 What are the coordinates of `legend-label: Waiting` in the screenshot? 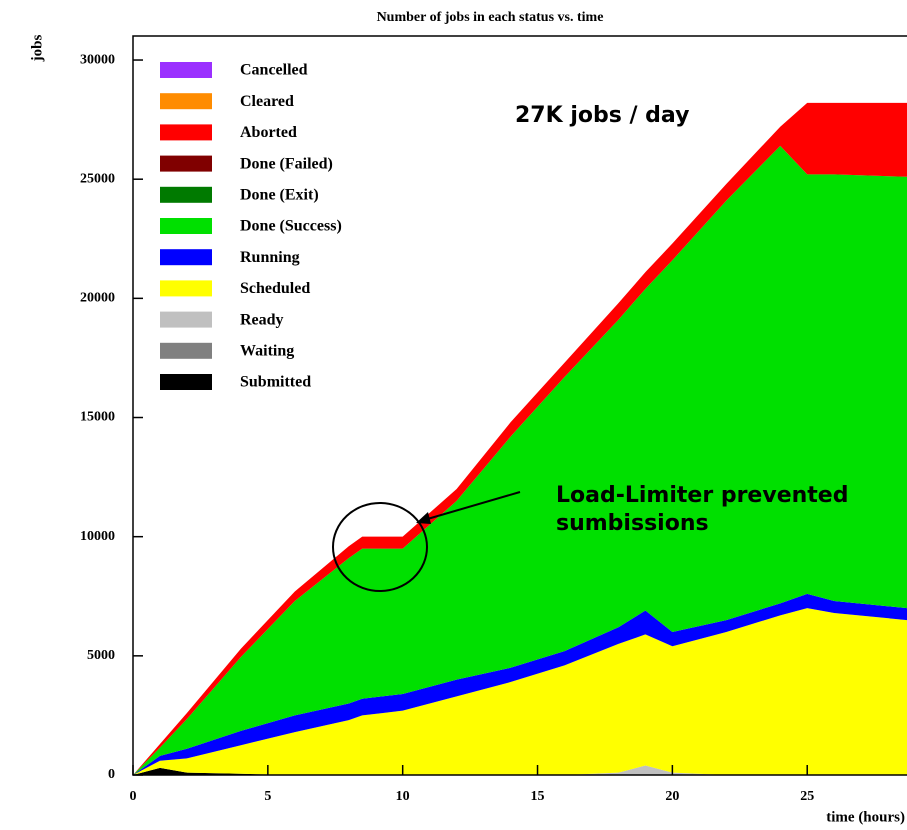 It's located at (267, 350).